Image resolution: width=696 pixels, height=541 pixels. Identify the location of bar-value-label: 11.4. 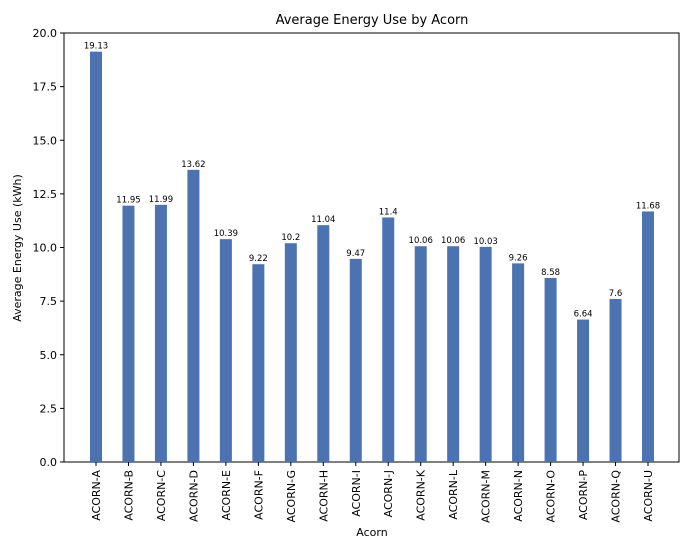
(388, 212).